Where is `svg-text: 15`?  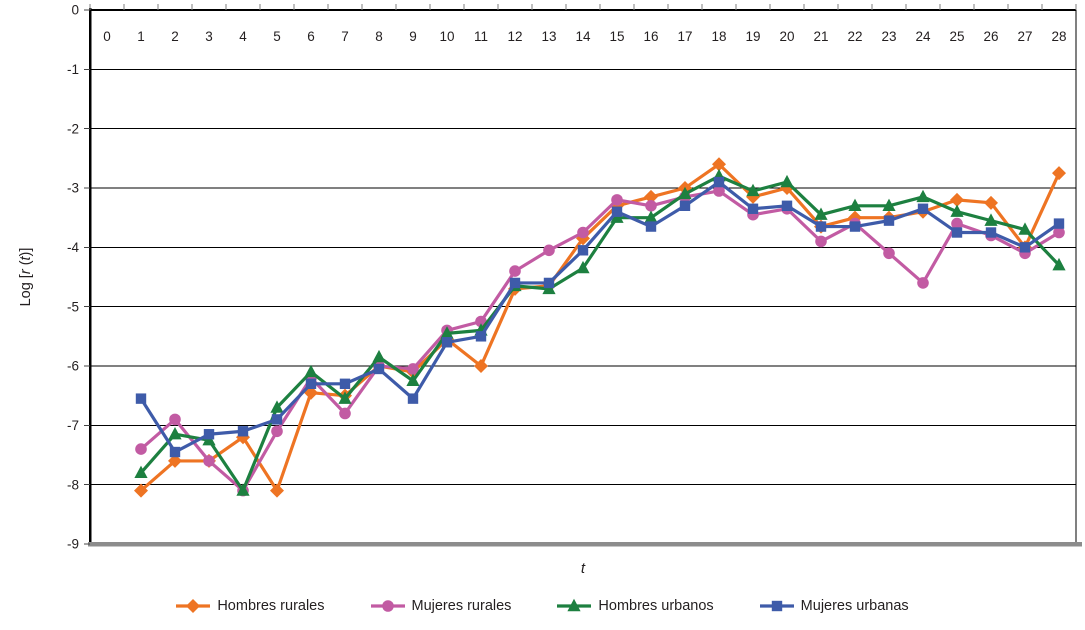
svg-text: 15 is located at coordinates (616, 36).